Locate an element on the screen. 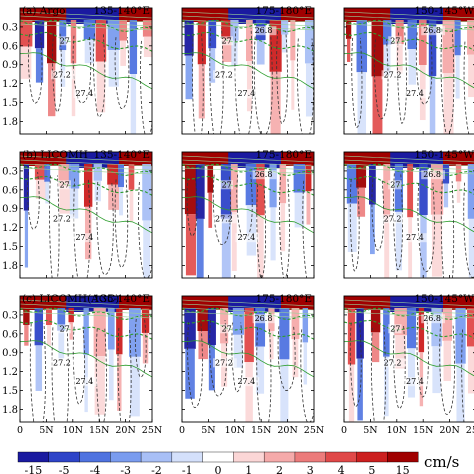 The height and width of the screenshot is (474, 474). colorbar-tick-label: 4 is located at coordinates (341, 469).